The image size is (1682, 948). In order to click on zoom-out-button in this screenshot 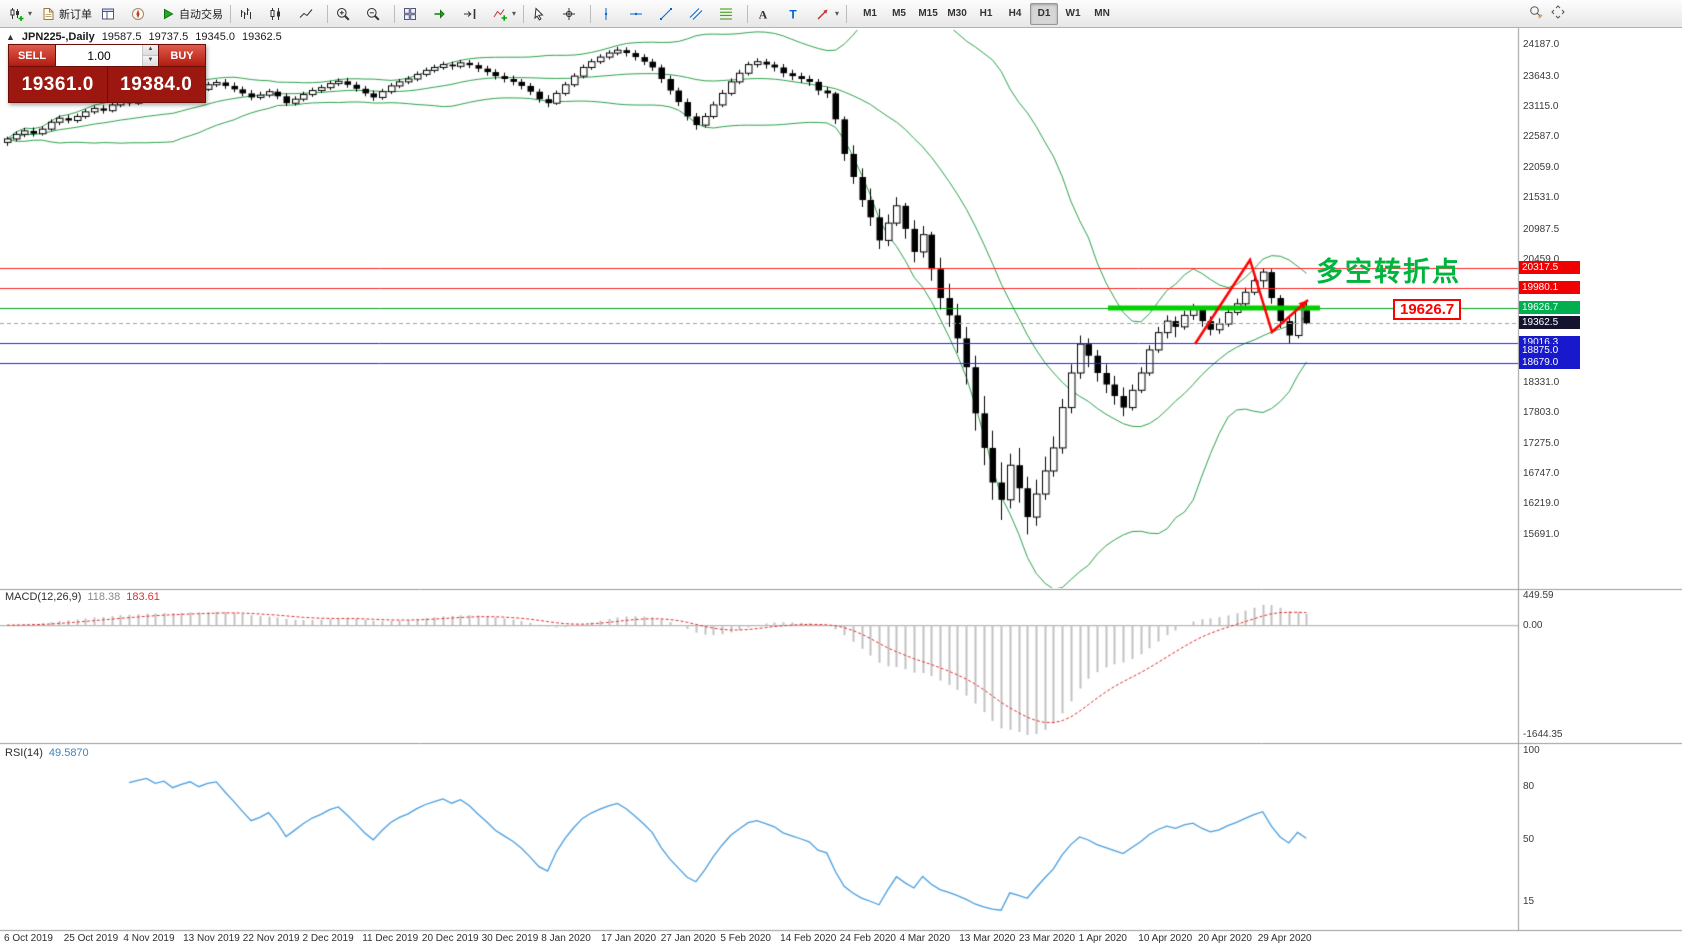, I will do `click(376, 14)`.